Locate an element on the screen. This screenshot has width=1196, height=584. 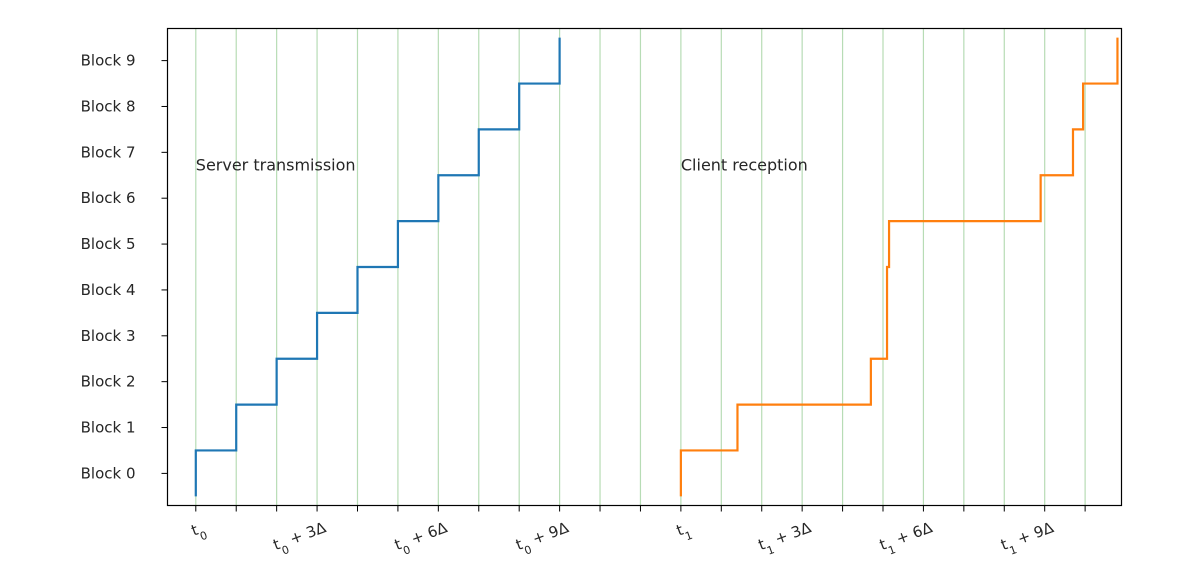
x-tick-label: t0 is located at coordinates (199, 531).